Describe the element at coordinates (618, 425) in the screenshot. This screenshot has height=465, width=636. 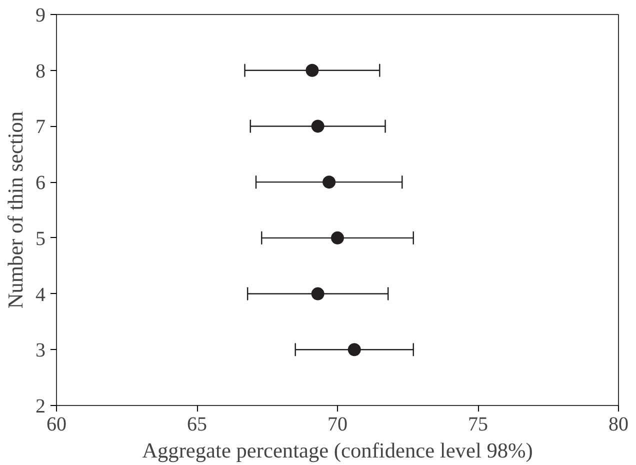
I see `x-tick-label: 80` at that location.